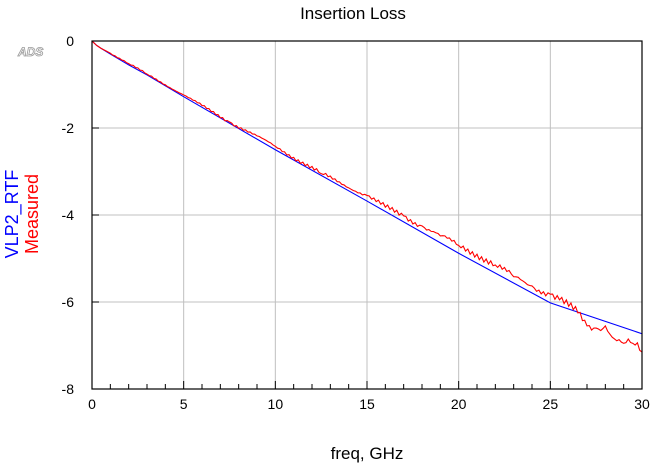 Image resolution: width=660 pixels, height=465 pixels. I want to click on y-tick-label: -2, so click(68, 128).